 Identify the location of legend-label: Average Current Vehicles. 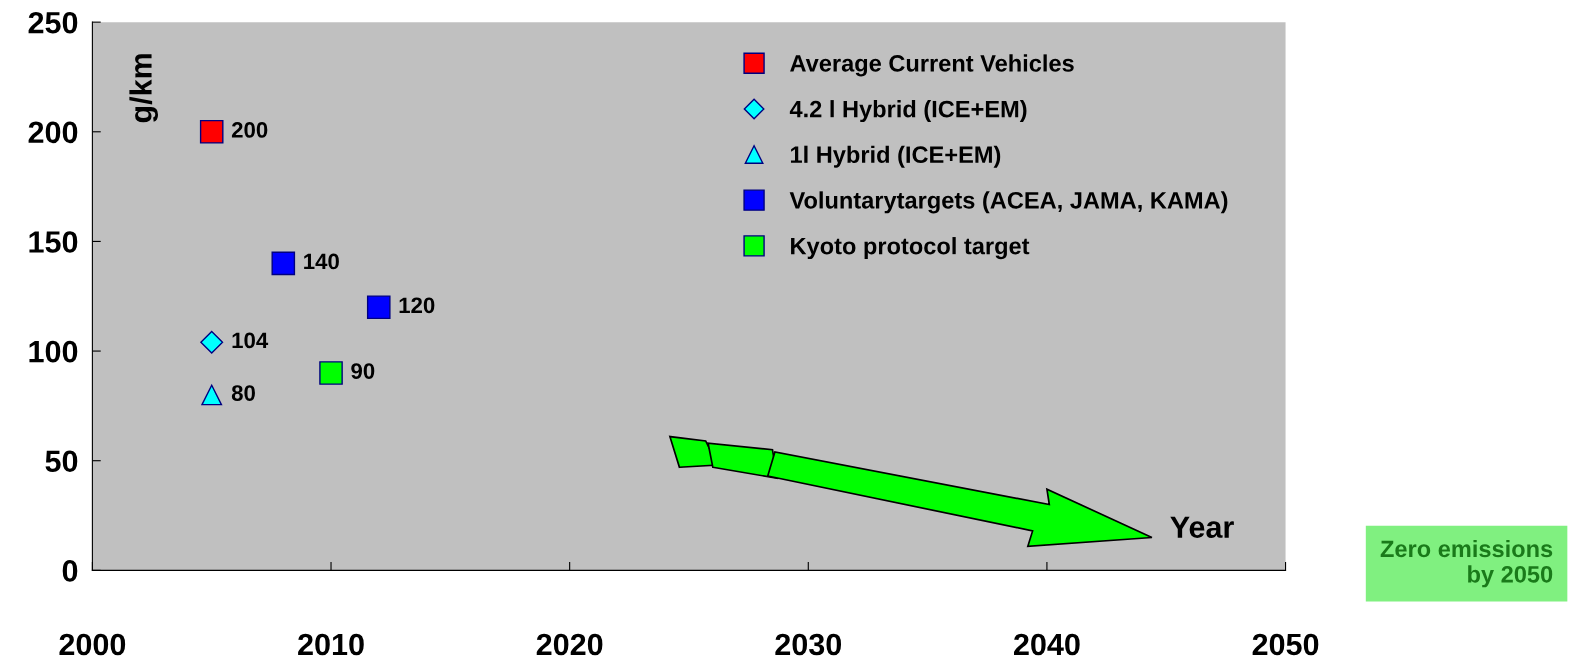
(932, 65).